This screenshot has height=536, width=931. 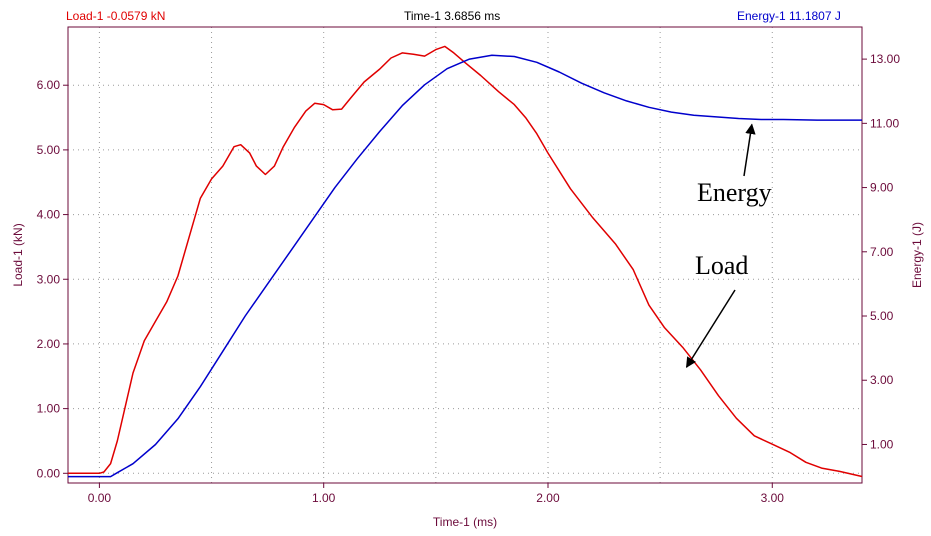 I want to click on annotation-load-arrow, so click(x=710, y=328).